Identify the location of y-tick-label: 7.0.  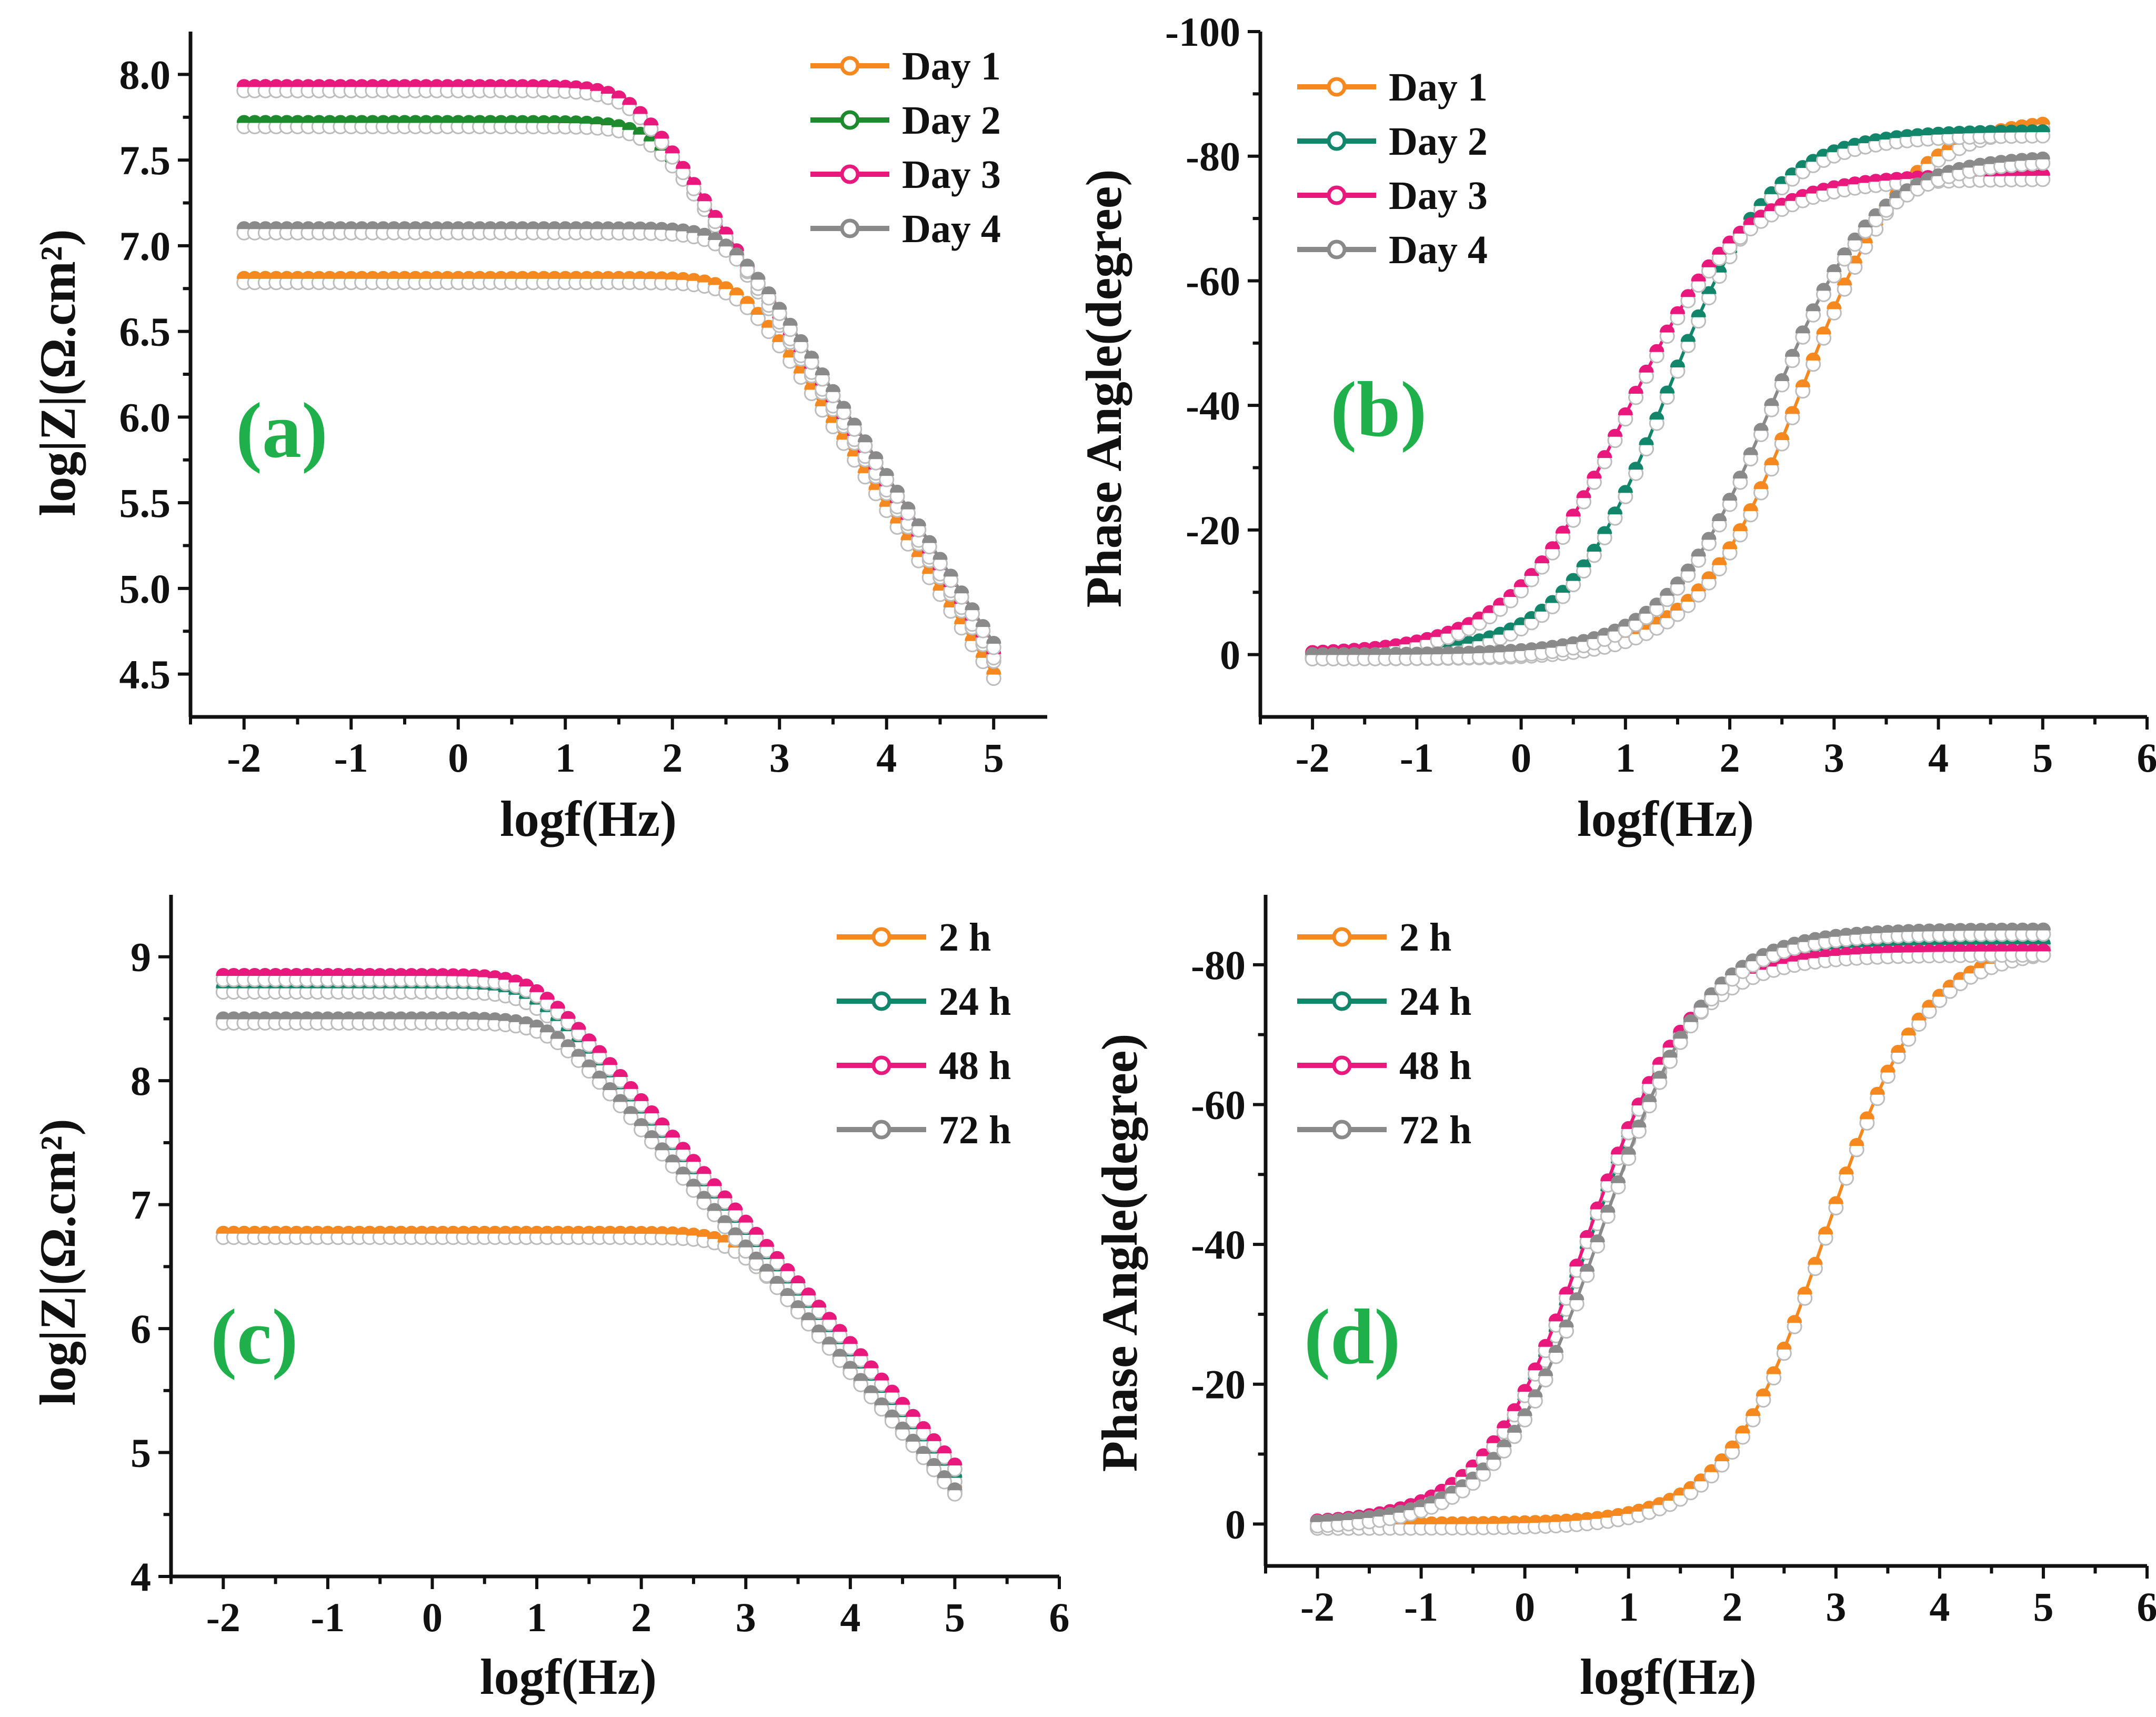
(145, 246).